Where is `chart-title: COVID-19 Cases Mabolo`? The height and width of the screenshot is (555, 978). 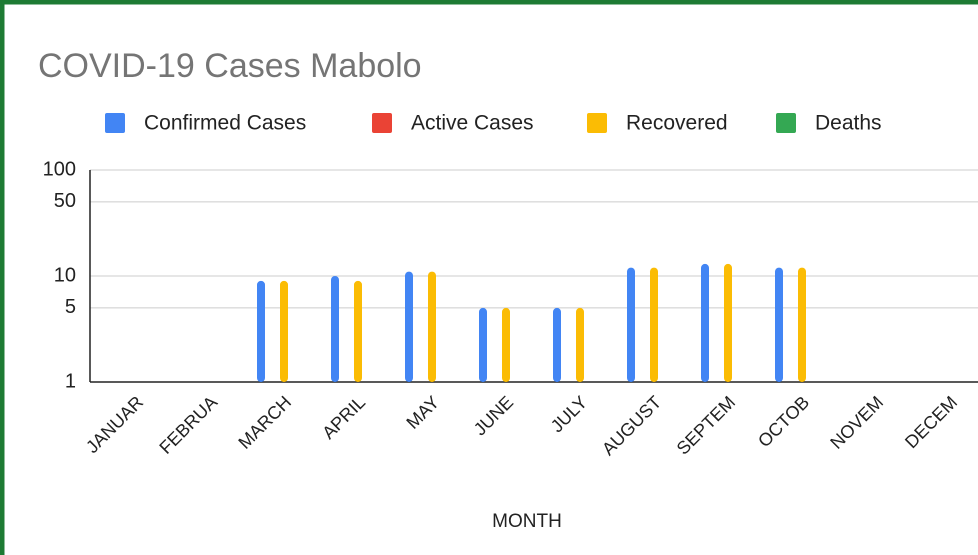
chart-title: COVID-19 Cases Mabolo is located at coordinates (230, 66).